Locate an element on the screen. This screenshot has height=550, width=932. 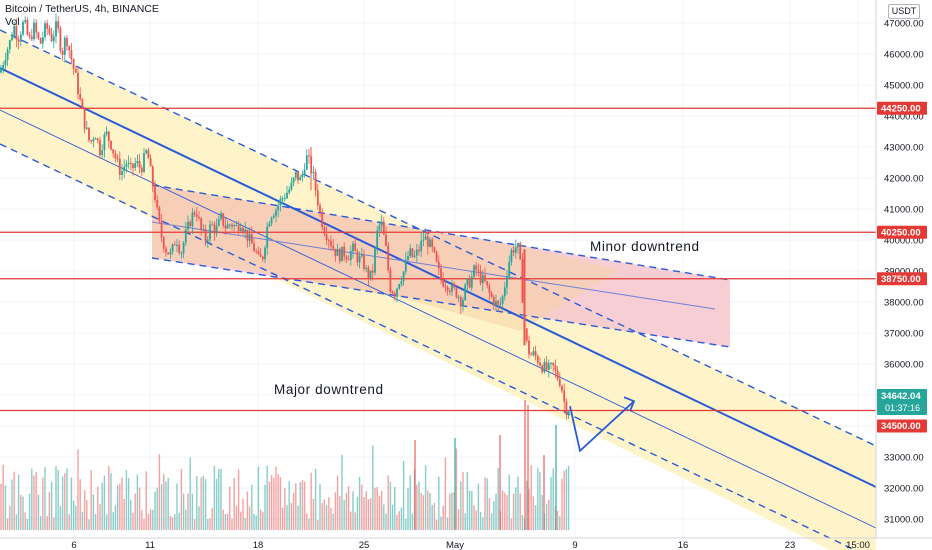
x-tick-label: 18 is located at coordinates (258, 545).